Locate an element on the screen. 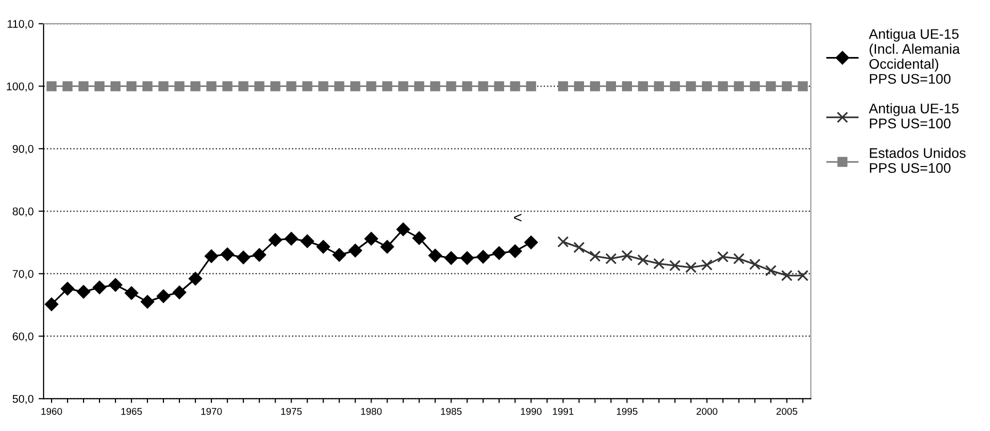 The height and width of the screenshot is (431, 990). x-tick-label: 1970 is located at coordinates (211, 411).